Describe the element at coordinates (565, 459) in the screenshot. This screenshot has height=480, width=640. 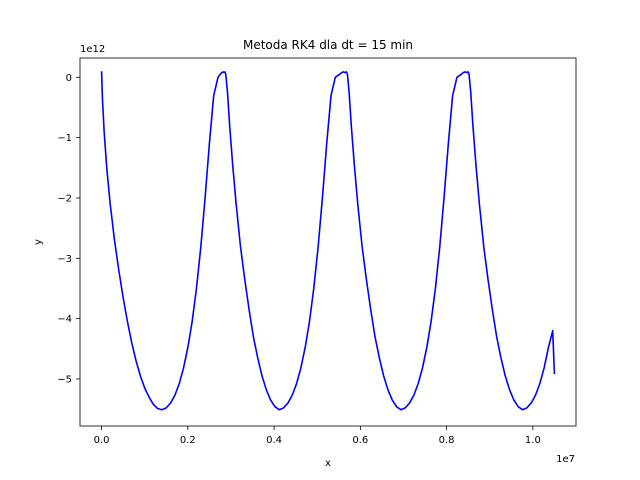
I see `x-offset-label: 1e7` at that location.